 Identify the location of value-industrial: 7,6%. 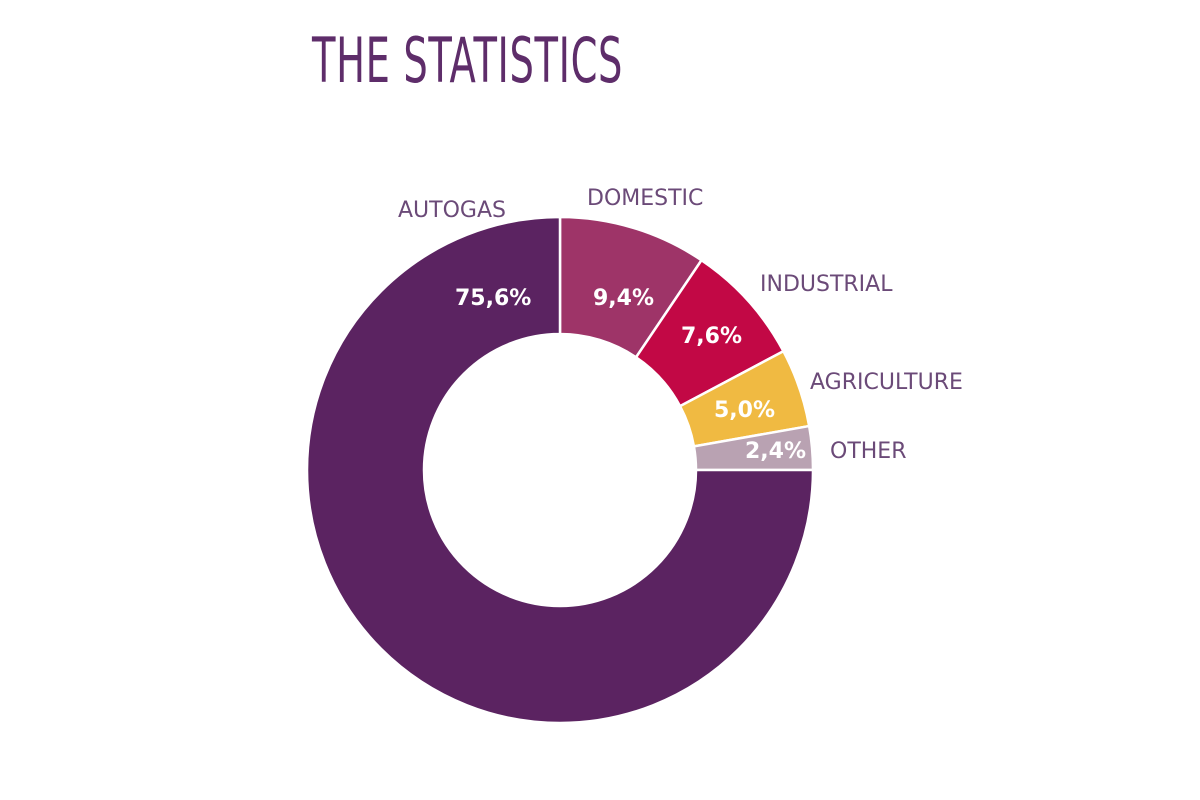
(711, 336).